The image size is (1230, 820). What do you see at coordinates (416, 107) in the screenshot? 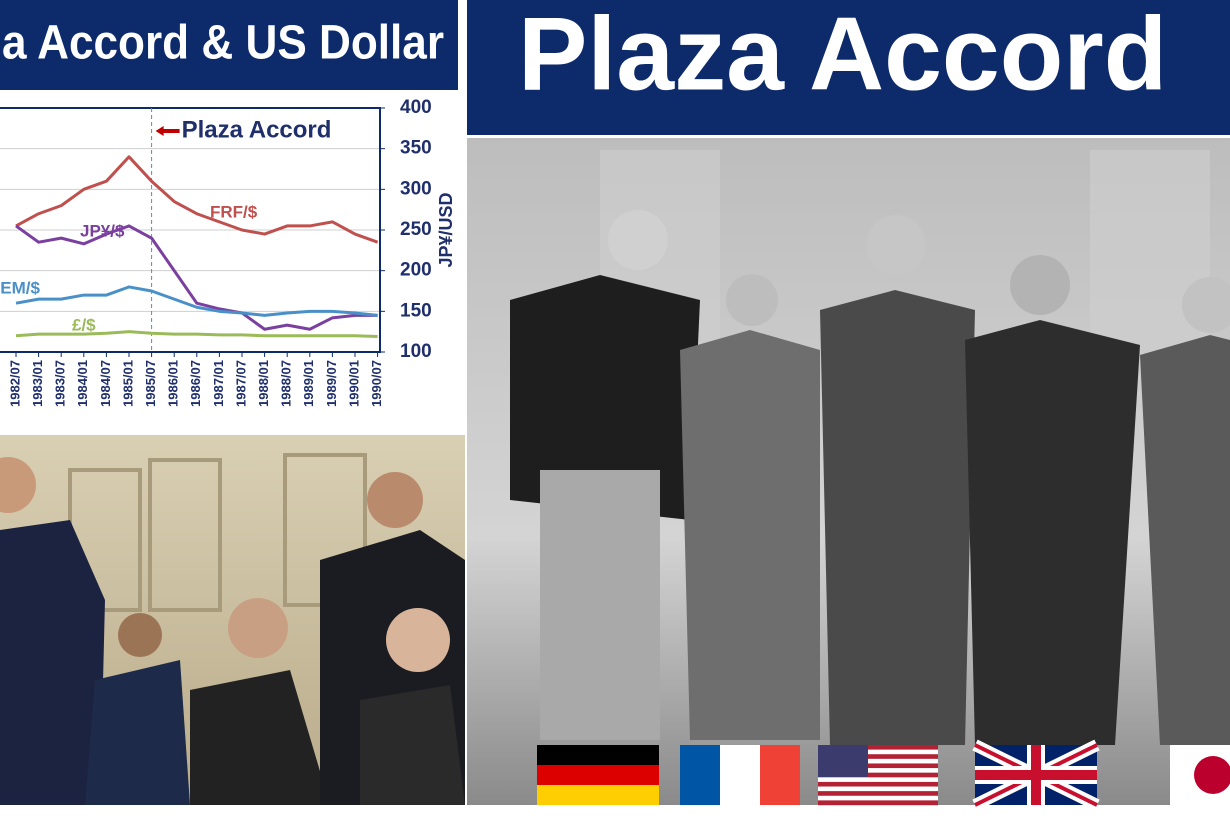
I see `y-tick-label: 400` at bounding box center [416, 107].